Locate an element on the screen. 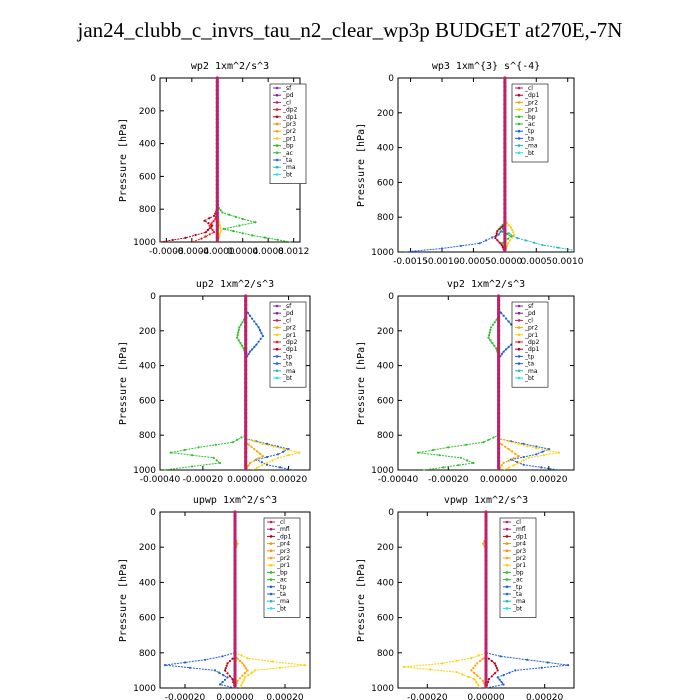 The height and width of the screenshot is (700, 700). series-marker-ta is located at coordinates (479, 243).